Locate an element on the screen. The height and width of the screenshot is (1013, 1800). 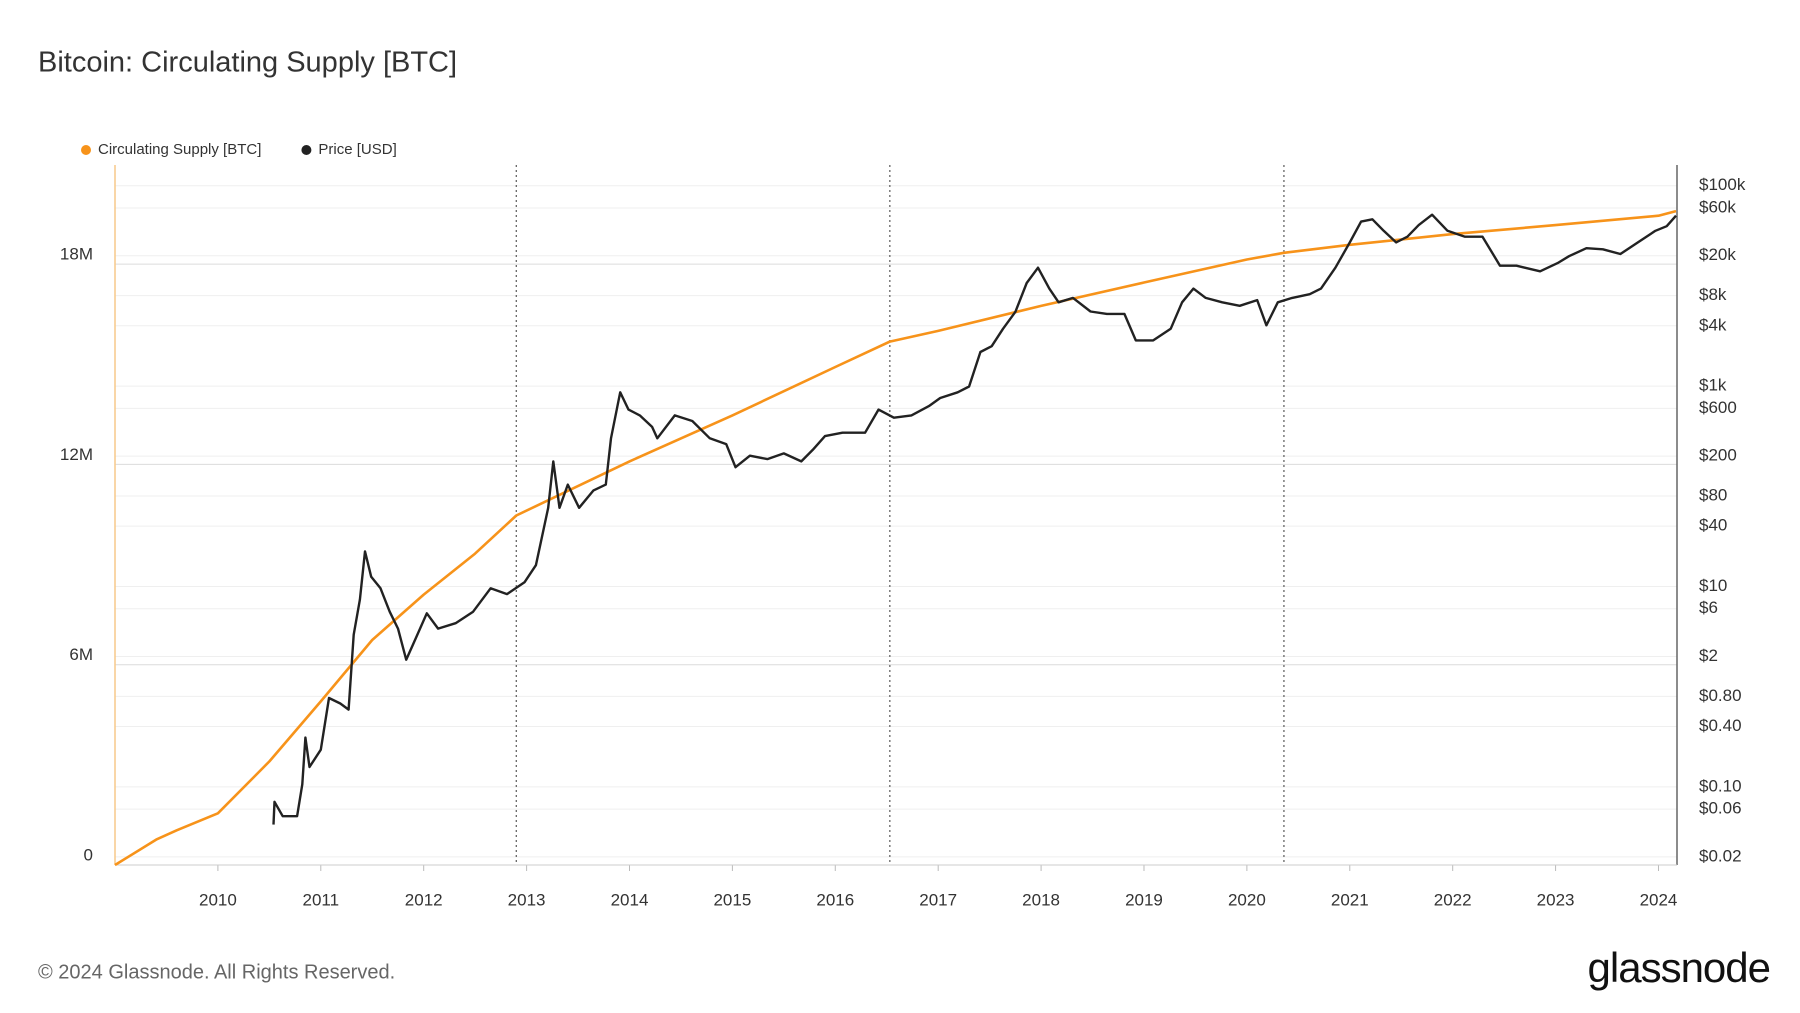
x-tick-label: 2011 is located at coordinates (321, 899).